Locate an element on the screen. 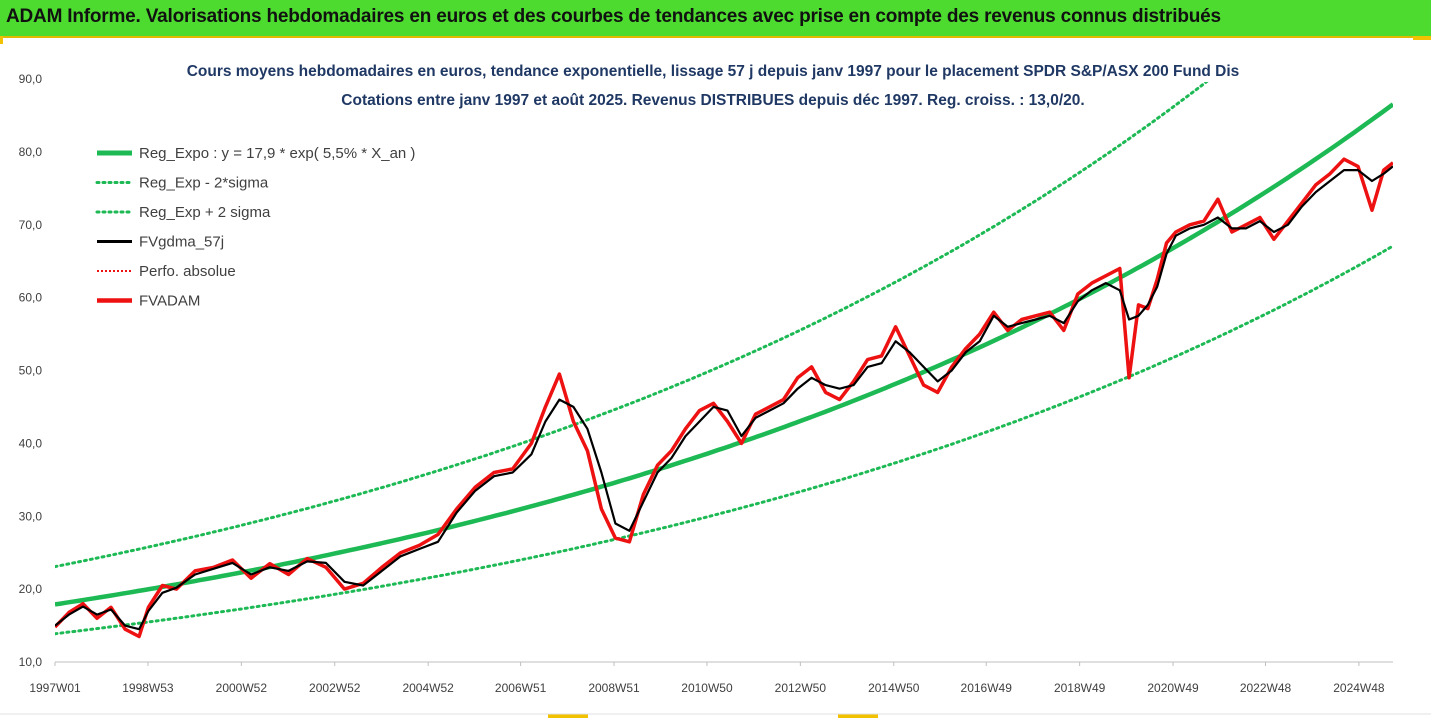 The image size is (1431, 718). x-tick-label: 2024W48 is located at coordinates (1359, 688).